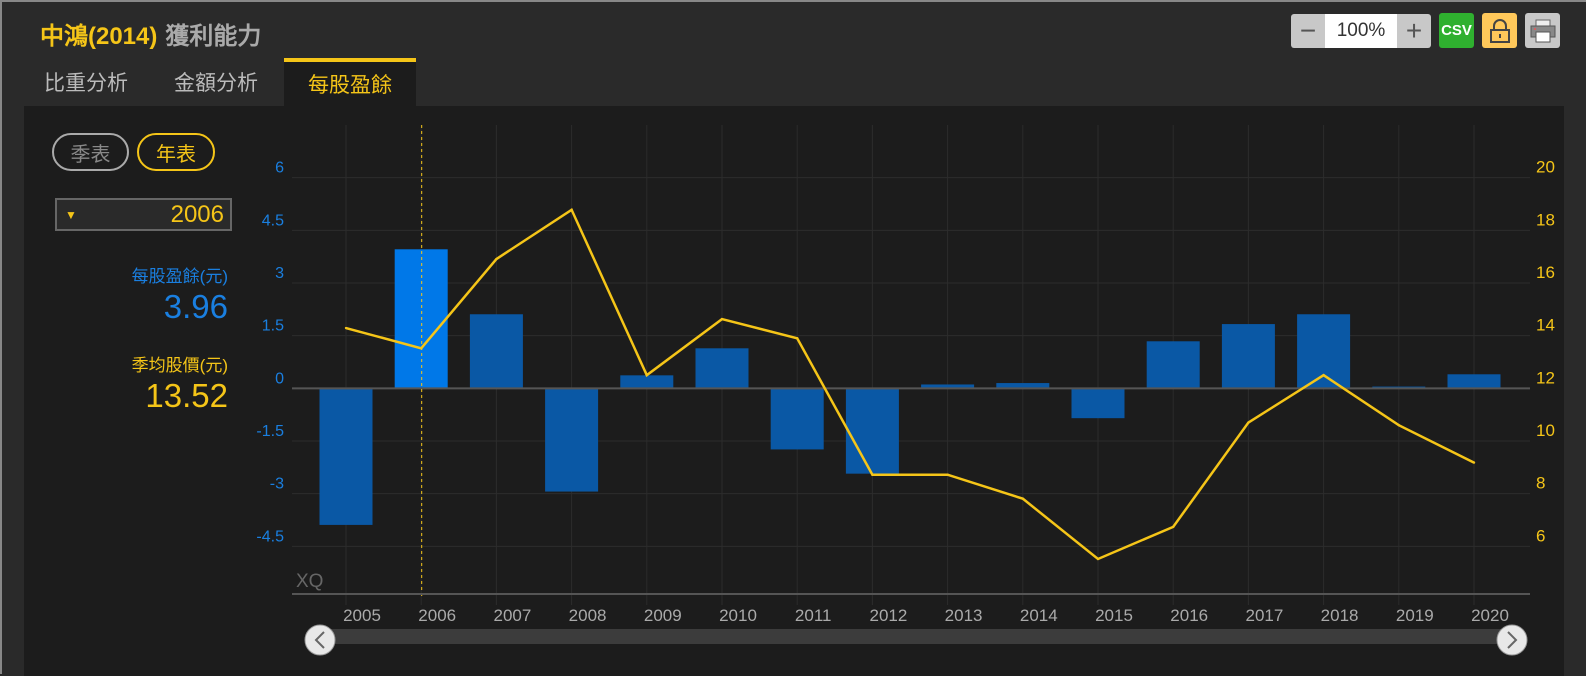 This screenshot has width=1586, height=676. I want to click on section-title: 獲利能力, so click(213, 36).